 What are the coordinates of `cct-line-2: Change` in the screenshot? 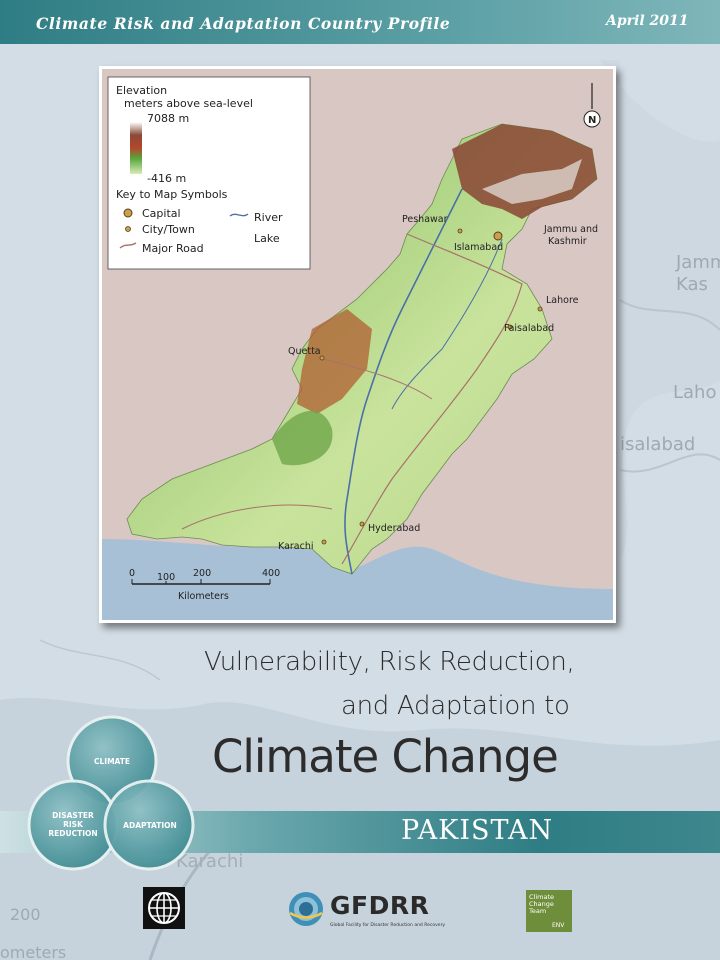 It's located at (541, 904).